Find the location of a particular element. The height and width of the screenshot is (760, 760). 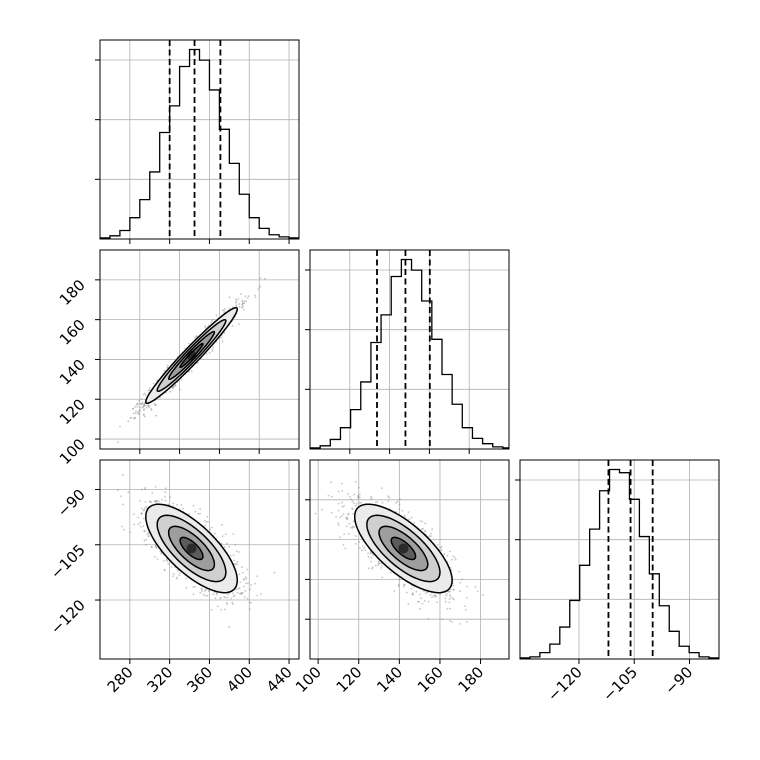

p1-vs-p3-panel: 280 320 360 400 440 −90 −105 −120 is located at coordinates (173, 577).